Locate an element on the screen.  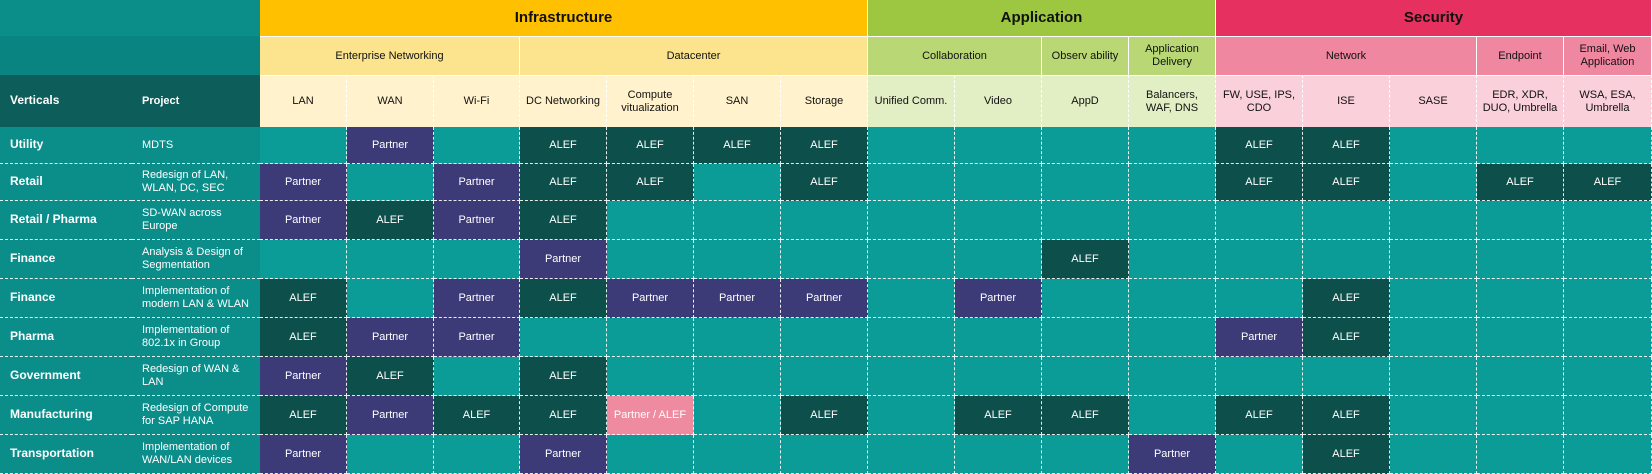
column-header: Wi-Fi is located at coordinates (477, 101).